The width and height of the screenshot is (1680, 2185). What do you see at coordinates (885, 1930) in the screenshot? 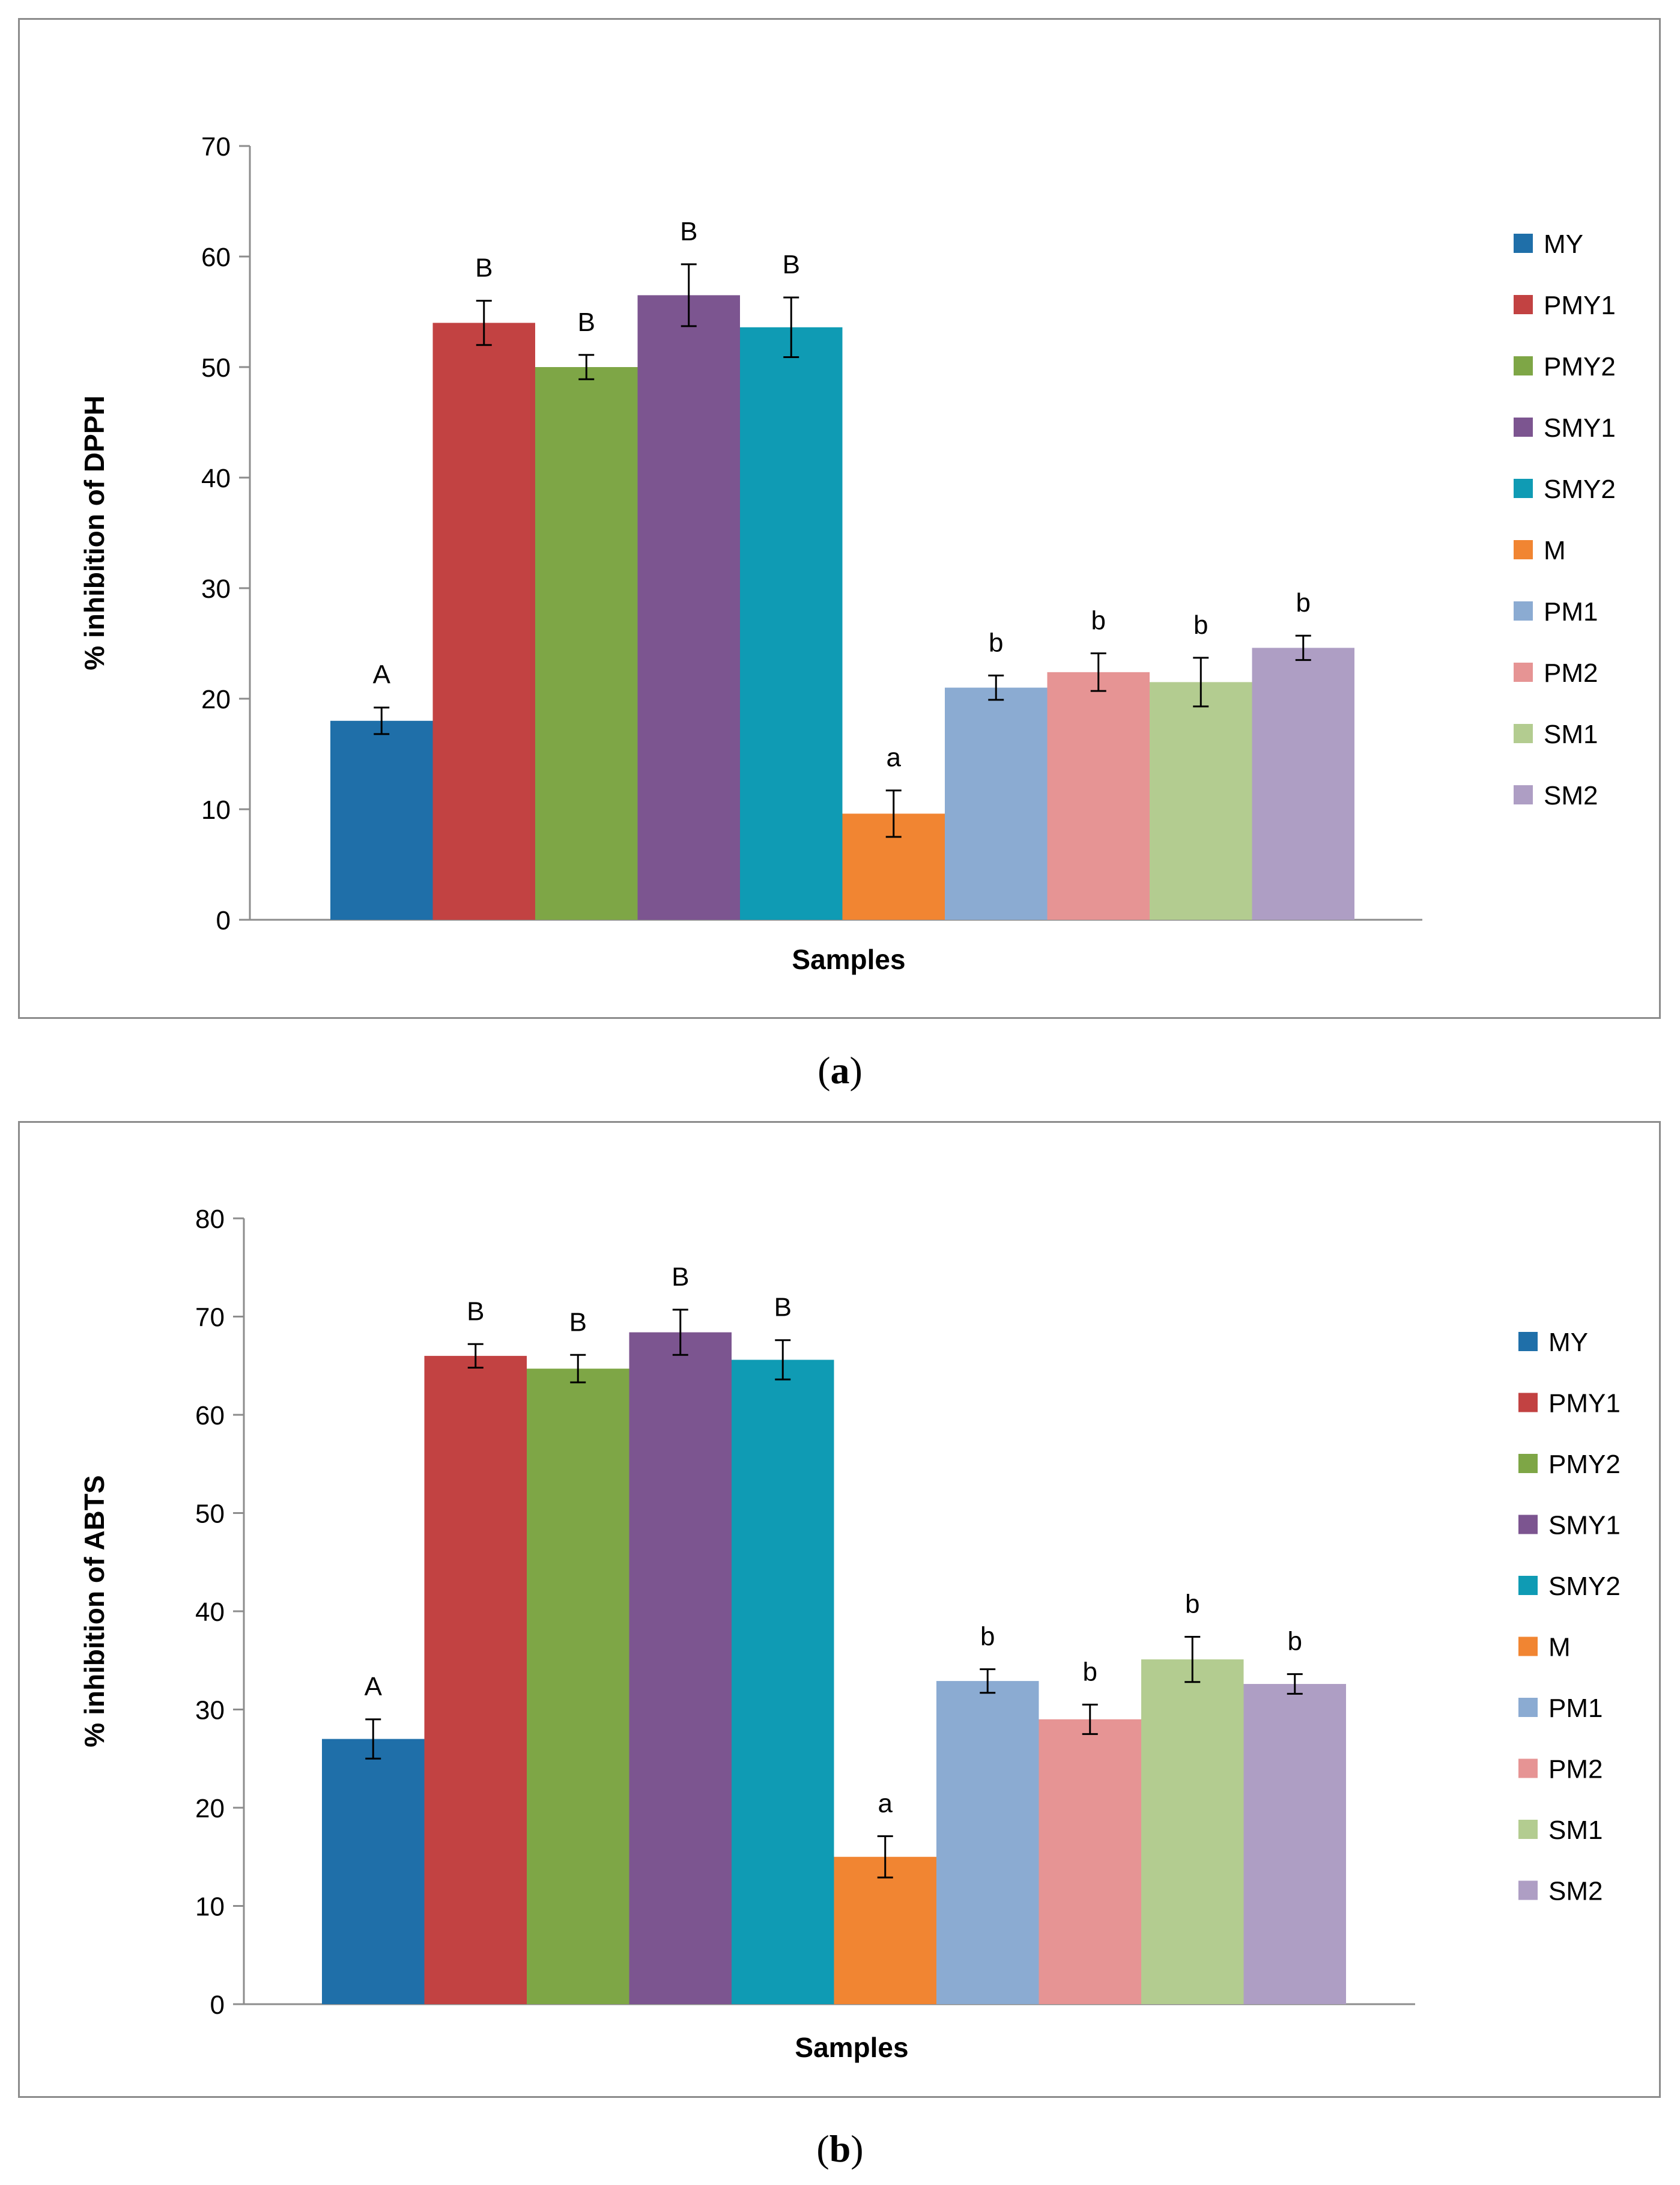
I see `bar-m` at bounding box center [885, 1930].